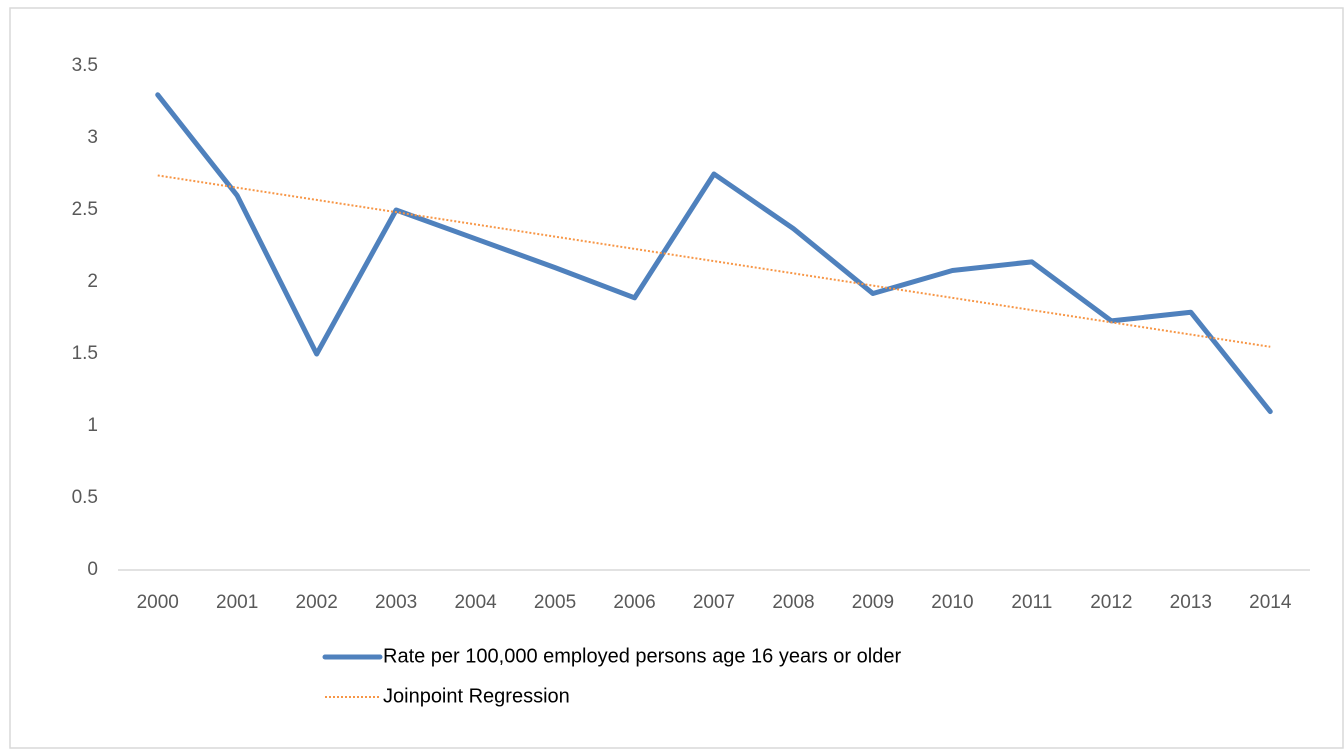 The height and width of the screenshot is (749, 1344). Describe the element at coordinates (85, 353) in the screenshot. I see `y-tick-label: 1.5` at that location.